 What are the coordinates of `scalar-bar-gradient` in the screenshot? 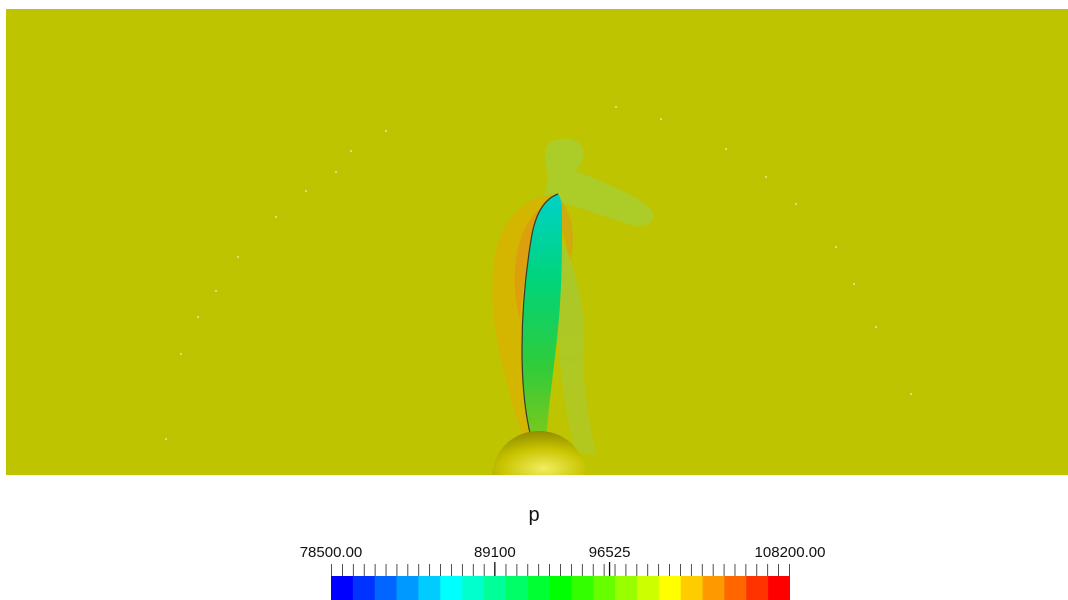 It's located at (560, 588).